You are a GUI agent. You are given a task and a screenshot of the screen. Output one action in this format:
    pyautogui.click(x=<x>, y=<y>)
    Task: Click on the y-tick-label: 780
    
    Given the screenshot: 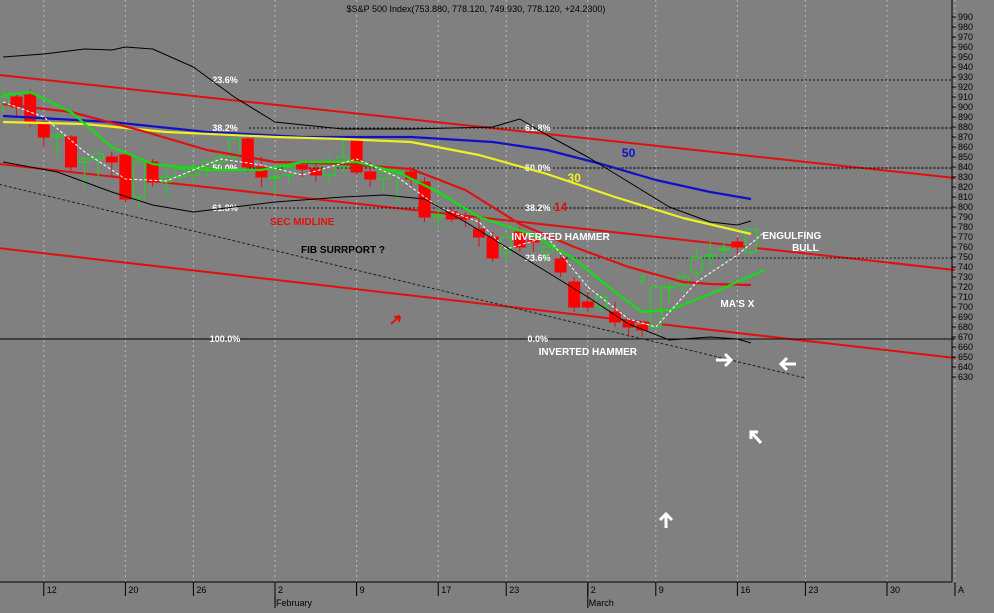 What is the action you would take?
    pyautogui.click(x=965, y=227)
    